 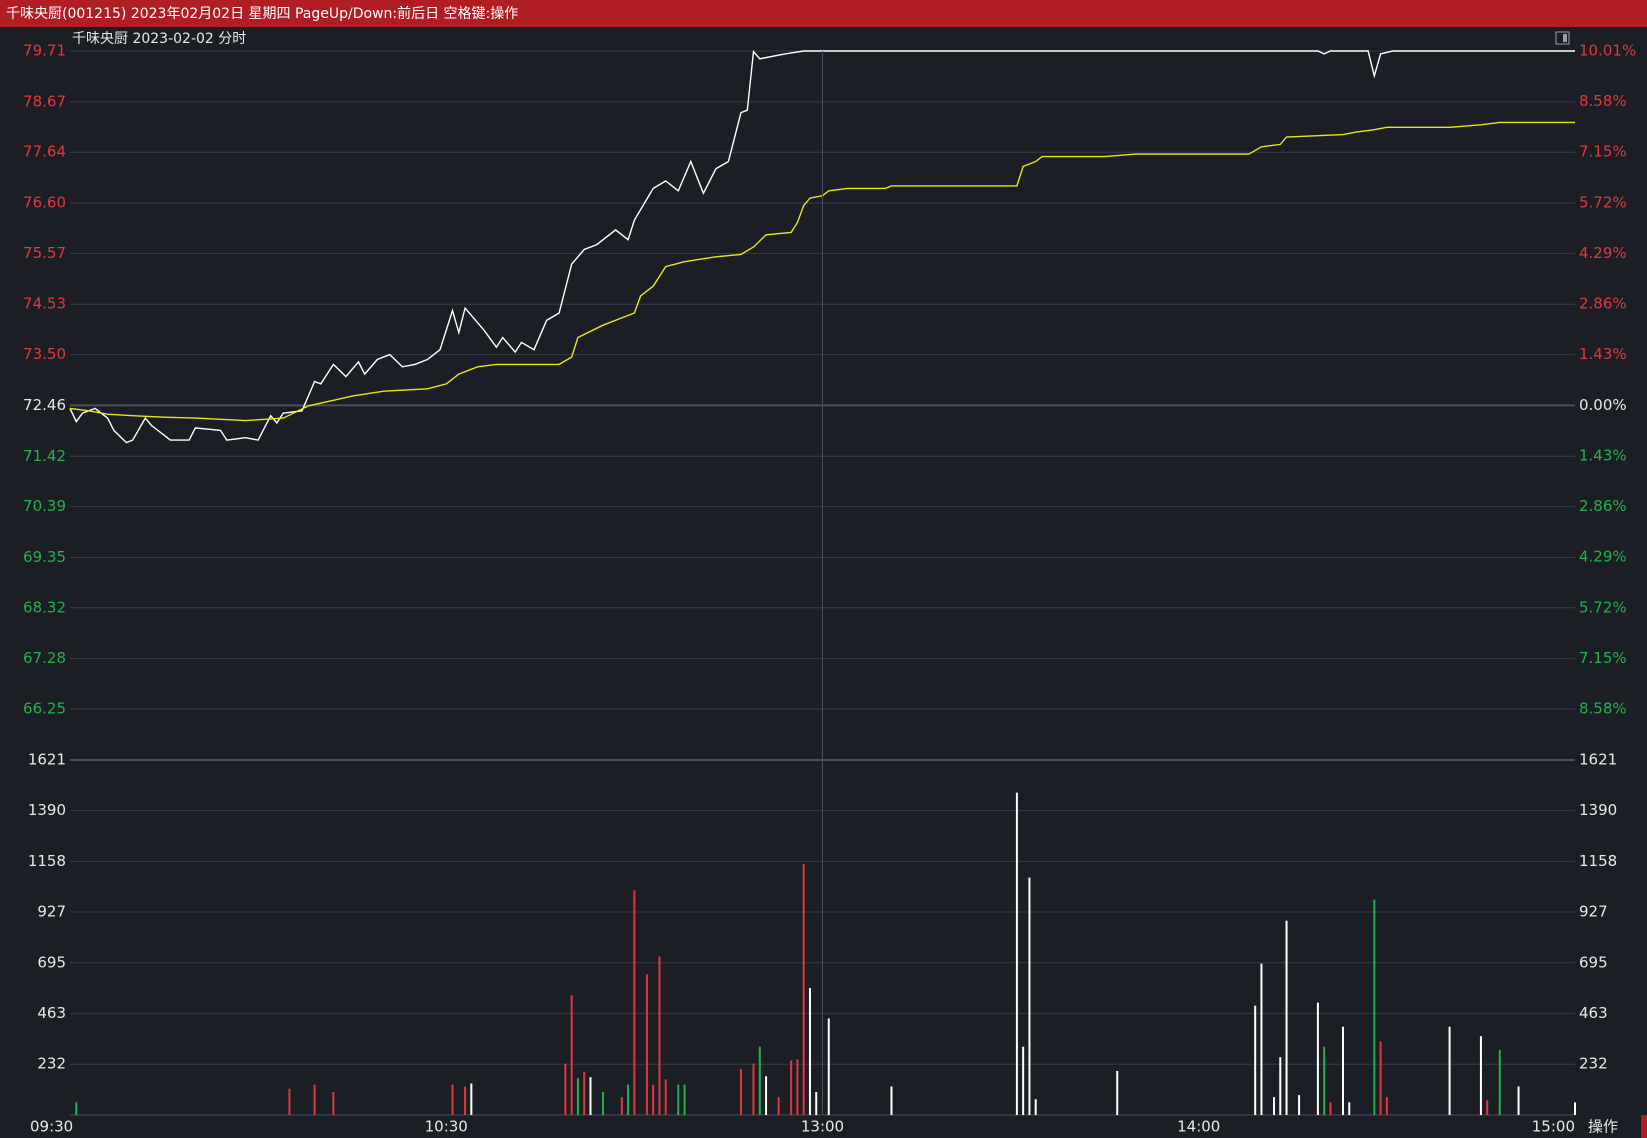 I want to click on y2-tick-label: 463, so click(x=1593, y=1013).